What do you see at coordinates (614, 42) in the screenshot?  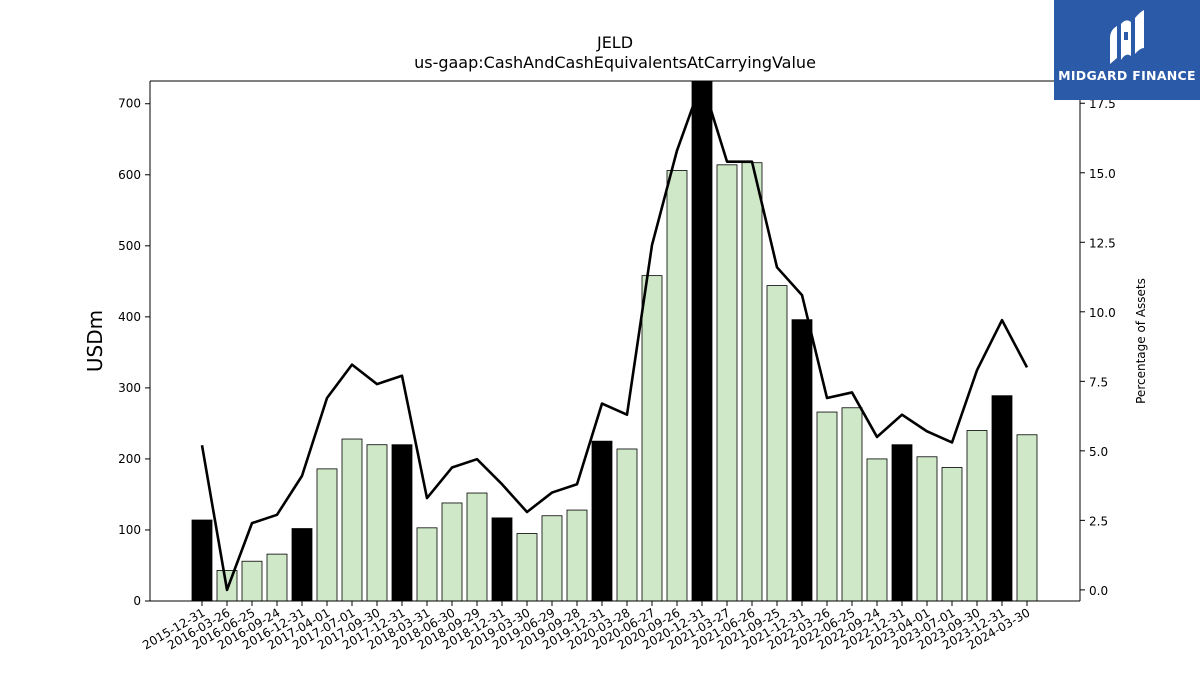 I see `chart-title: JELD` at bounding box center [614, 42].